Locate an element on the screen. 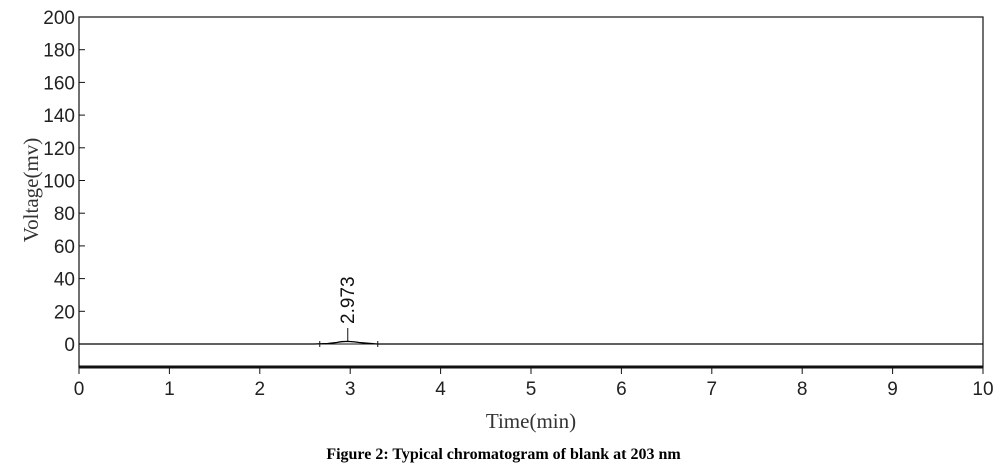 This screenshot has height=473, width=1007. x-axis-ticks: 0 1 2 3 4 5 6 7 8 9 10 is located at coordinates (534, 383).